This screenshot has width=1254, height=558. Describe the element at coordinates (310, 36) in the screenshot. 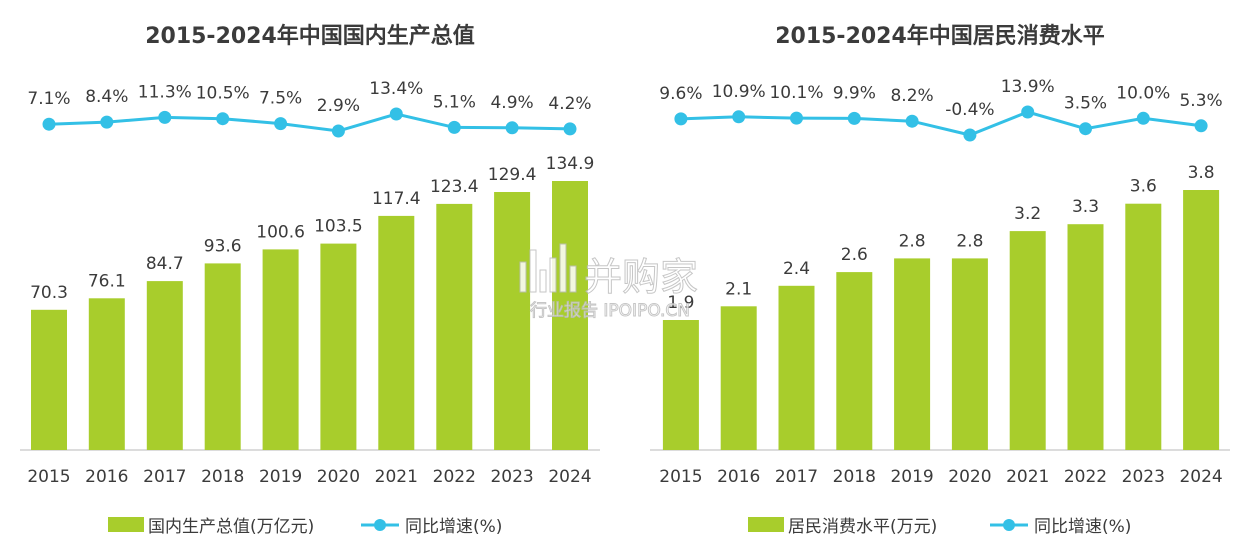

I see `chart-title: 2015-2024年中国国内生产总值` at that location.